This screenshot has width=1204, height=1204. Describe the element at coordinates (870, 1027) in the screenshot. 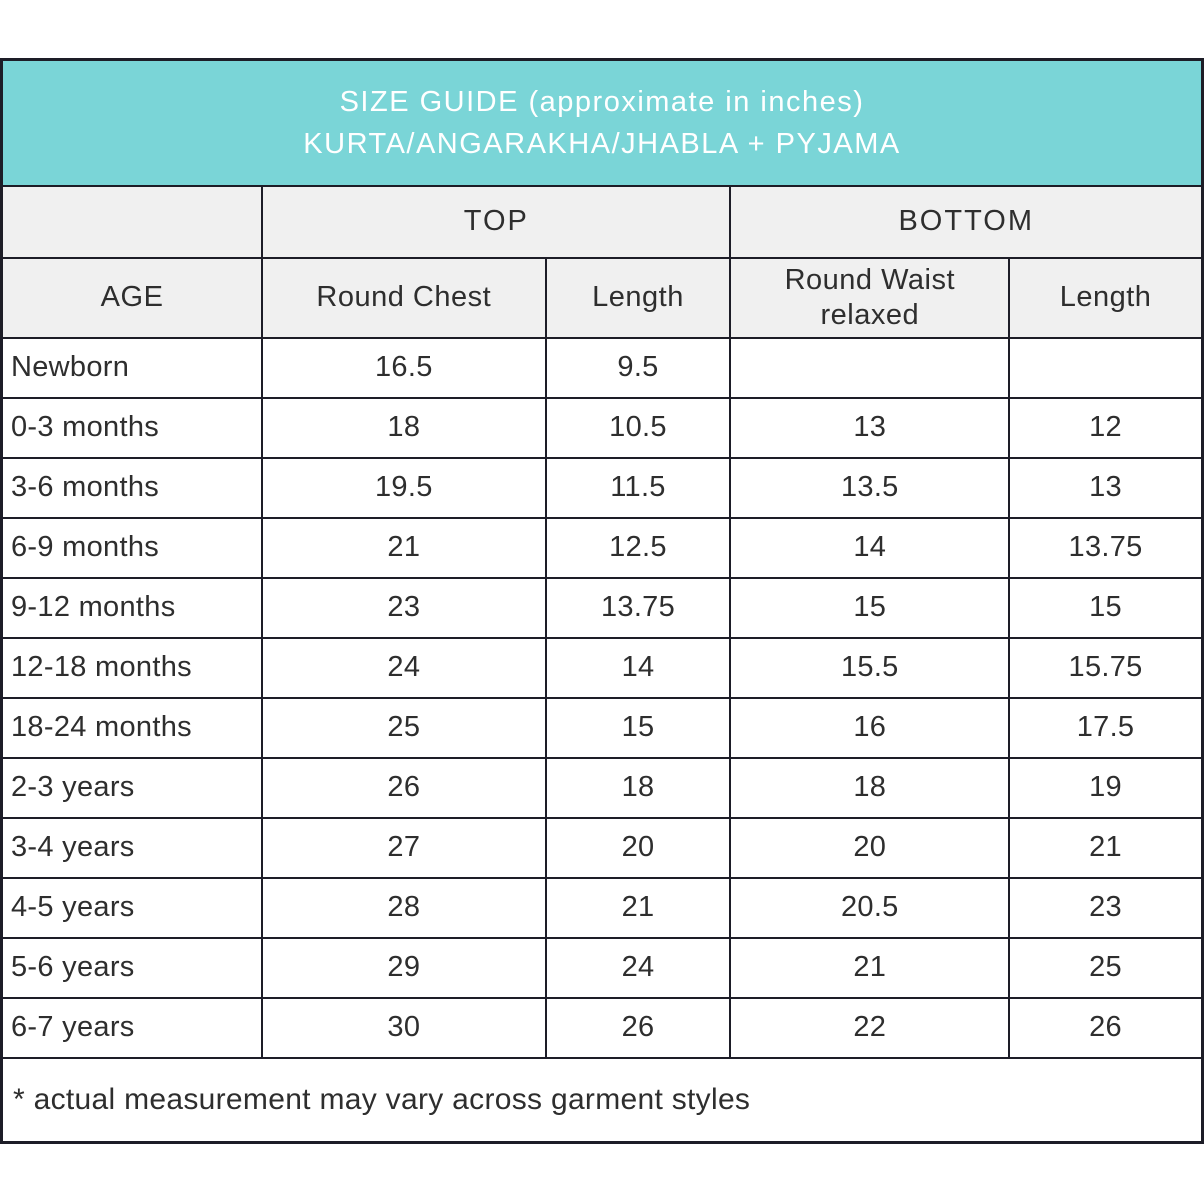

I see `value-cell: 22` at that location.